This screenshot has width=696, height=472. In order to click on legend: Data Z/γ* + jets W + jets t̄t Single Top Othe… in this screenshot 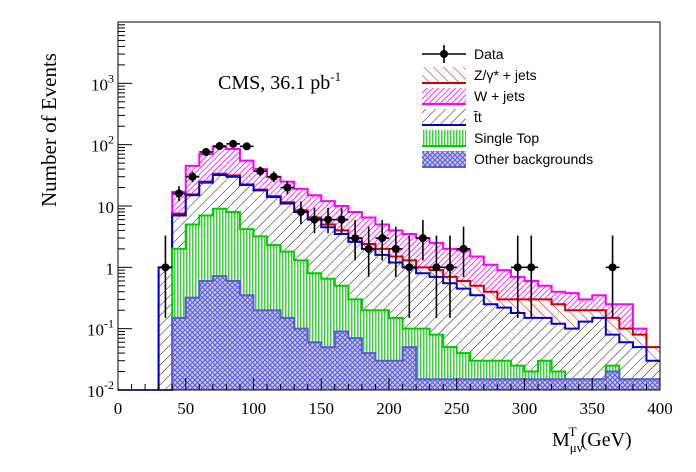, I will do `click(507, 106)`.